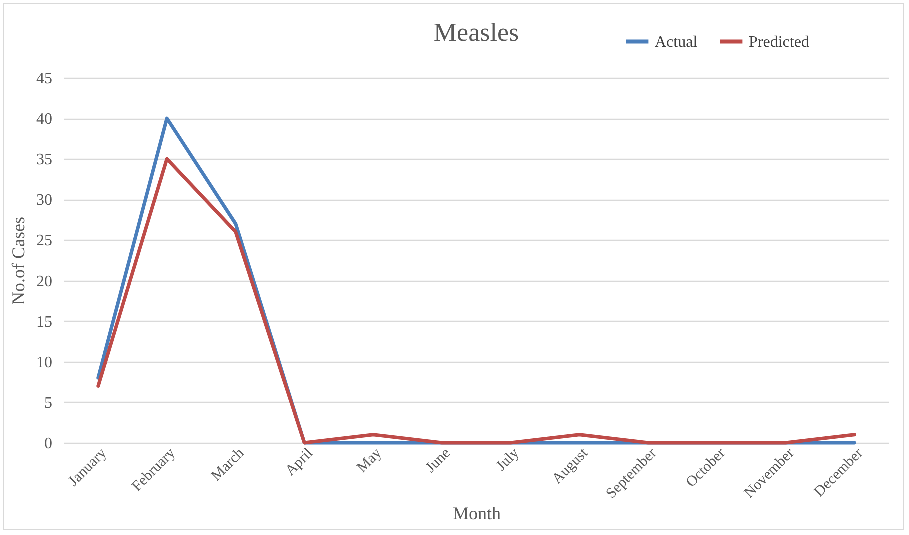  I want to click on y-tick-label: 20, so click(44, 281).